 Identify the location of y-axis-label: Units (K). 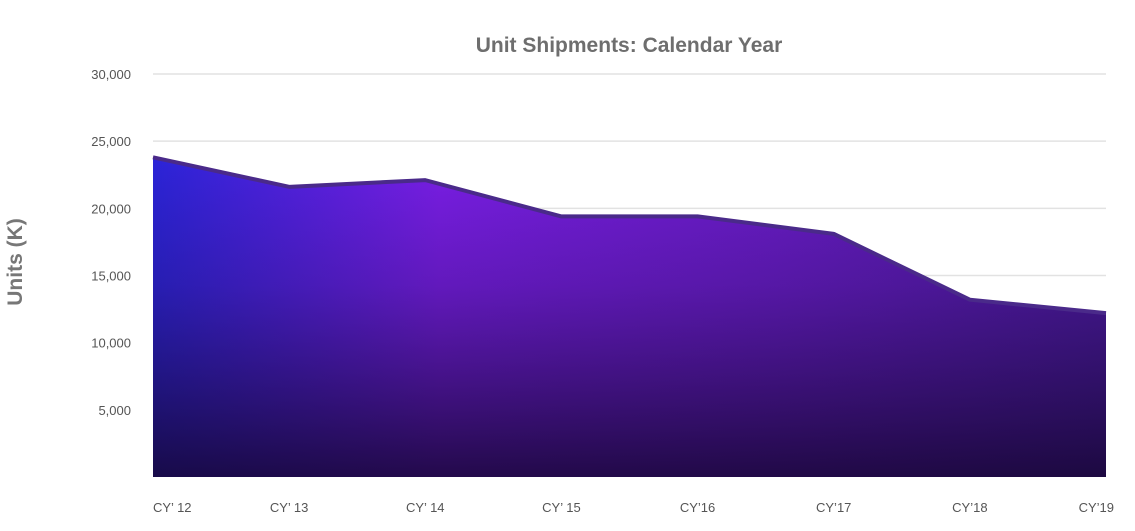
(15, 262).